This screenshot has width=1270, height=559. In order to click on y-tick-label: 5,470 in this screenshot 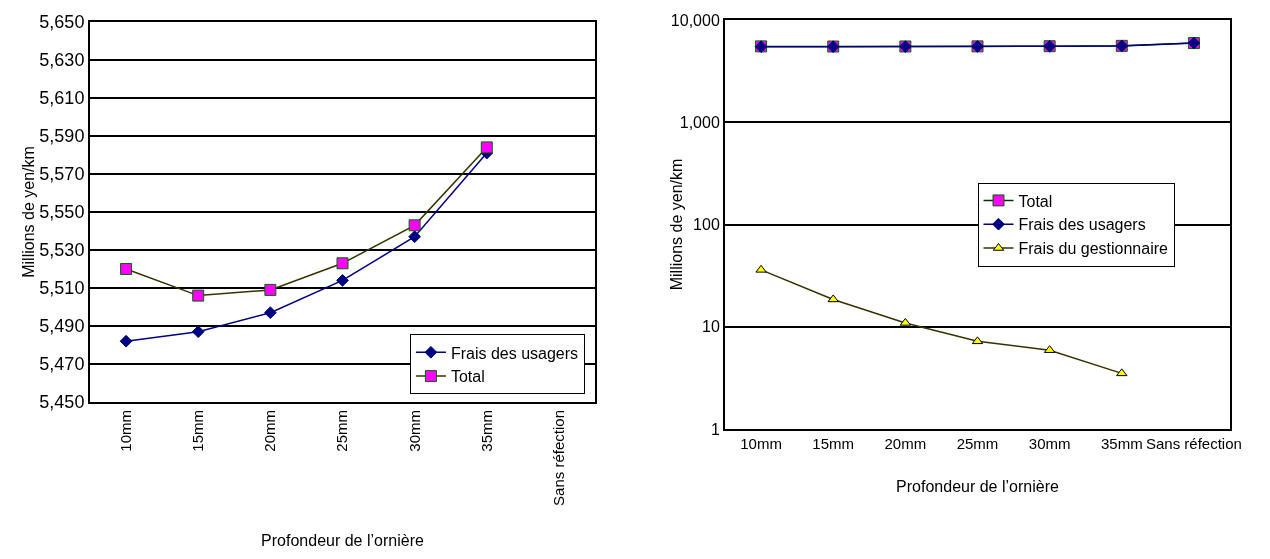, I will do `click(62, 364)`.